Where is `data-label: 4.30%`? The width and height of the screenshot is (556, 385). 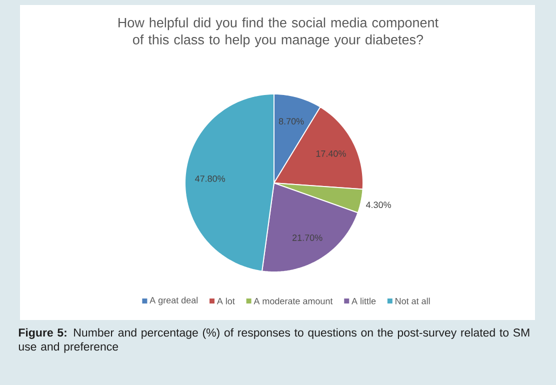
data-label: 4.30% is located at coordinates (378, 205).